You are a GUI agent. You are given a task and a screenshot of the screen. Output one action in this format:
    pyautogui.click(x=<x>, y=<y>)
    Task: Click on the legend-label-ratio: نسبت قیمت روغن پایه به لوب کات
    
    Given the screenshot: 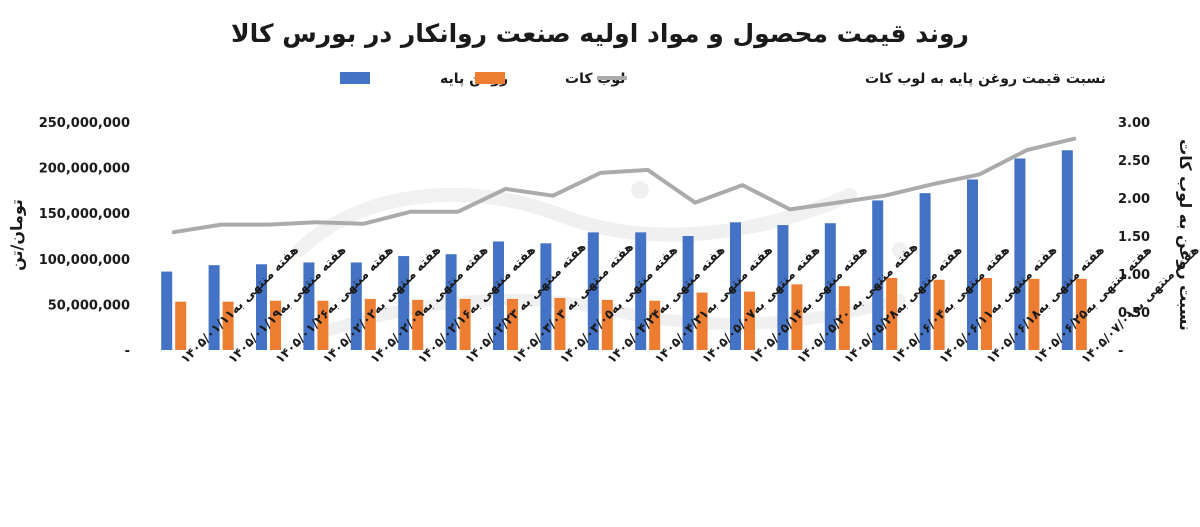 What is the action you would take?
    pyautogui.click(x=985, y=79)
    